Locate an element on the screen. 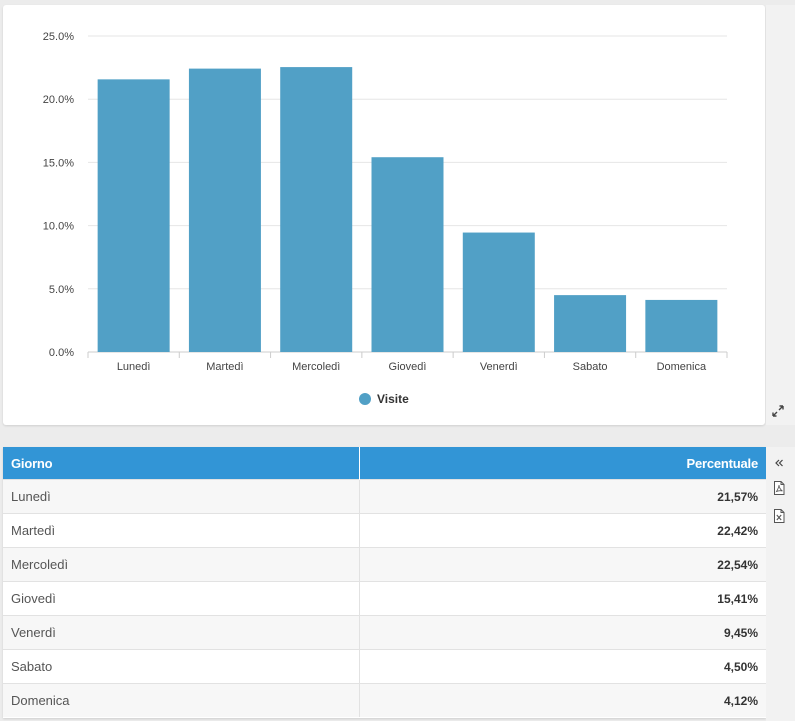 The width and height of the screenshot is (795, 721). cell-day: Lunedì is located at coordinates (181, 496).